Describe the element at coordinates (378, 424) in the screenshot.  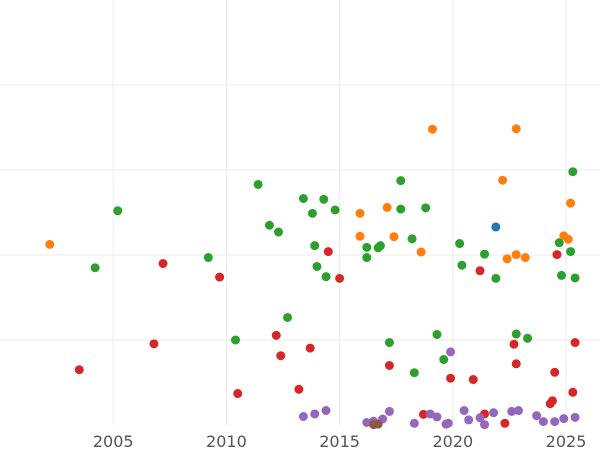
I see `point-brown` at that location.